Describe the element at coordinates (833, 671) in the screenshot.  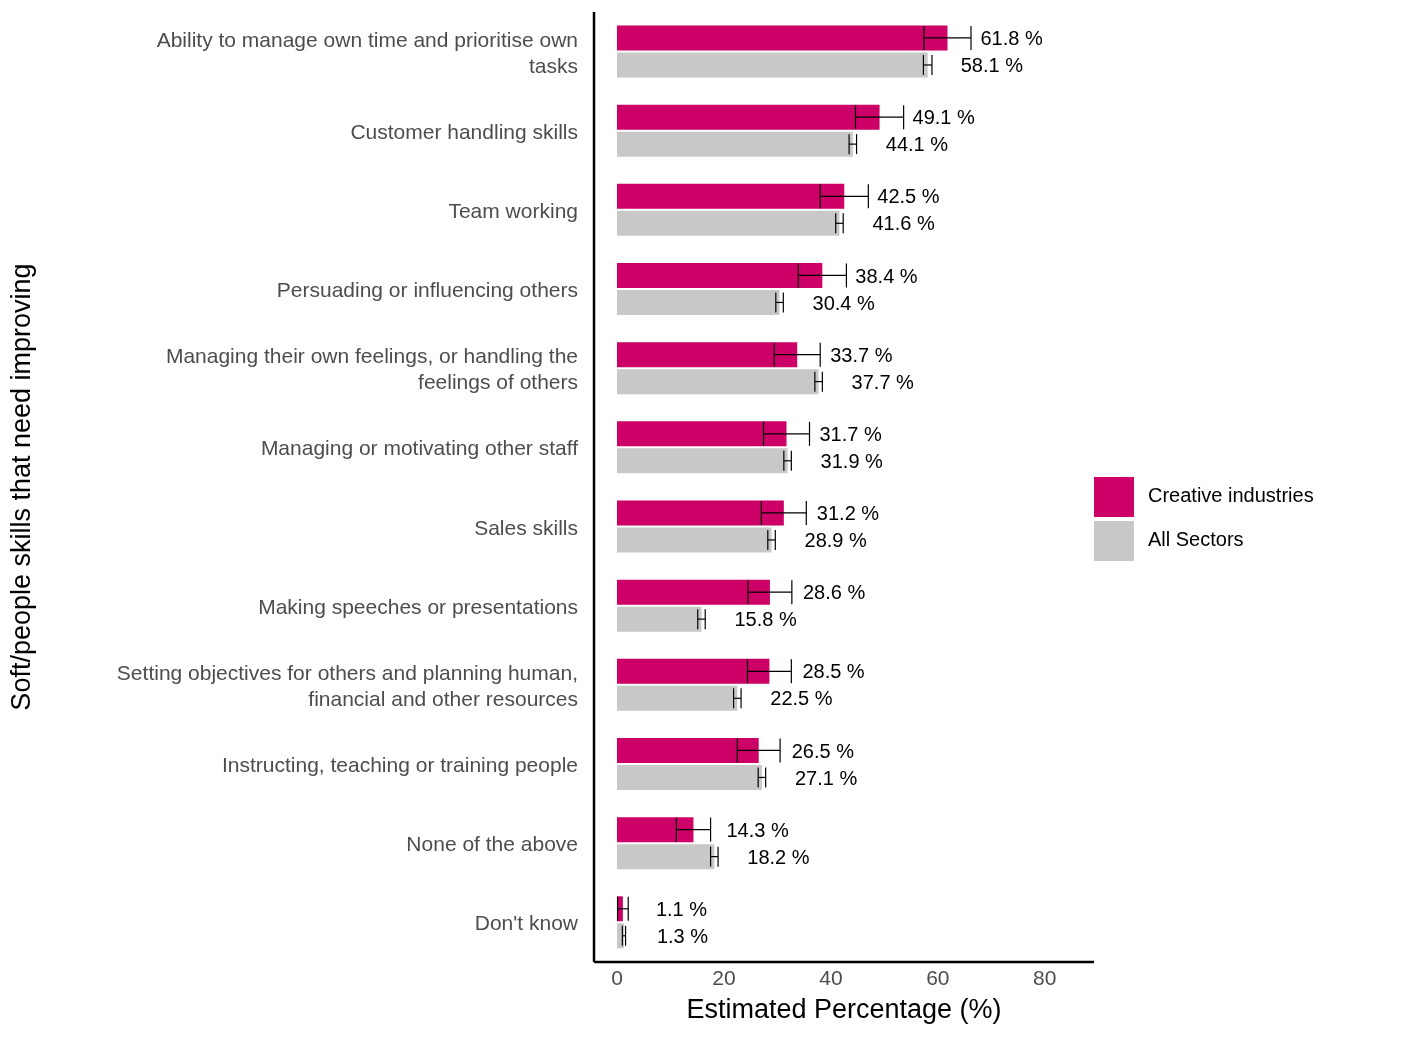
I see `data-label: 28.5 %` at that location.